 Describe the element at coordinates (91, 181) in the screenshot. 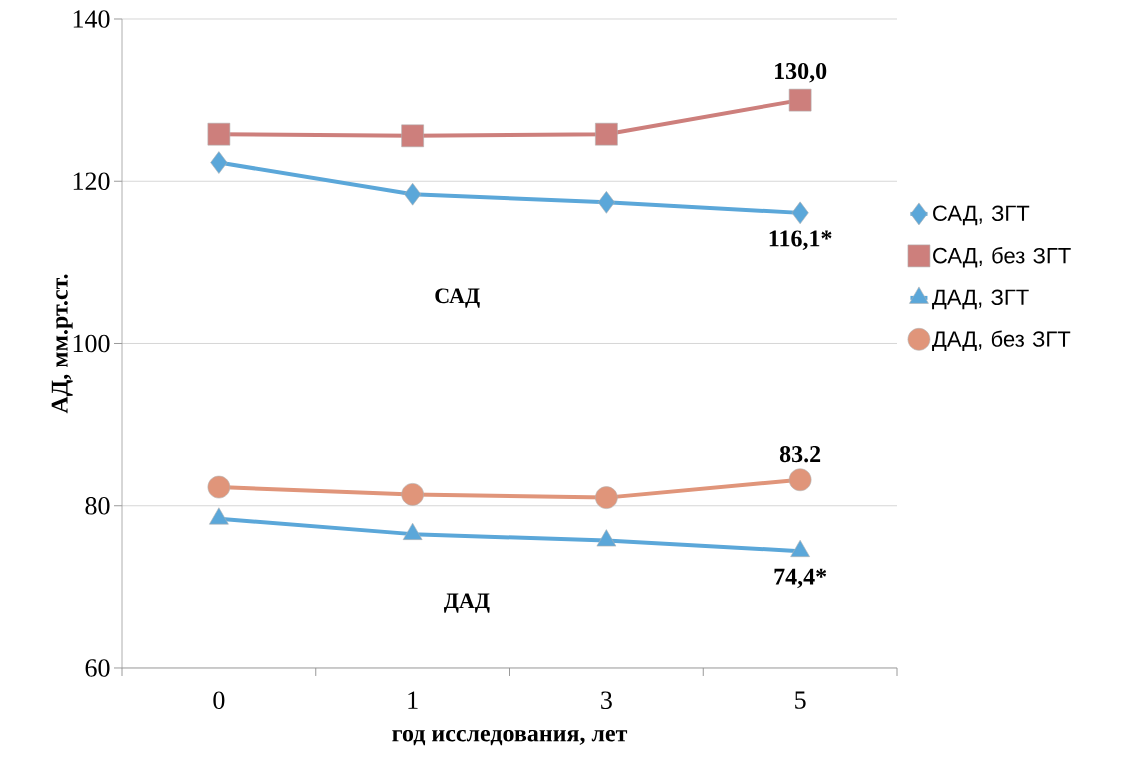

I see `y-tick-label: 120` at that location.